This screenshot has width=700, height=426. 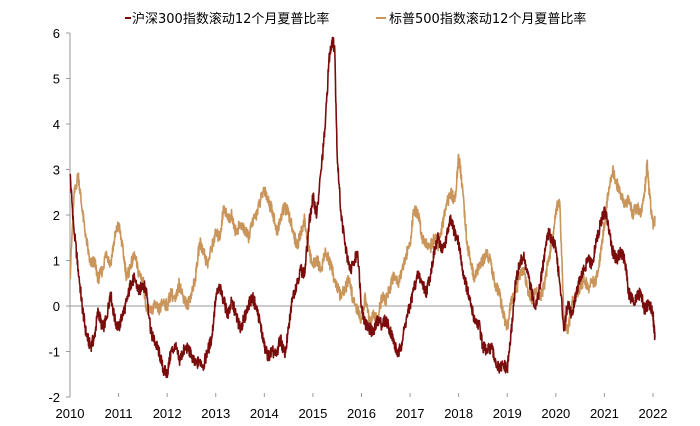 I want to click on x-tick-label: 2021, so click(x=604, y=413).